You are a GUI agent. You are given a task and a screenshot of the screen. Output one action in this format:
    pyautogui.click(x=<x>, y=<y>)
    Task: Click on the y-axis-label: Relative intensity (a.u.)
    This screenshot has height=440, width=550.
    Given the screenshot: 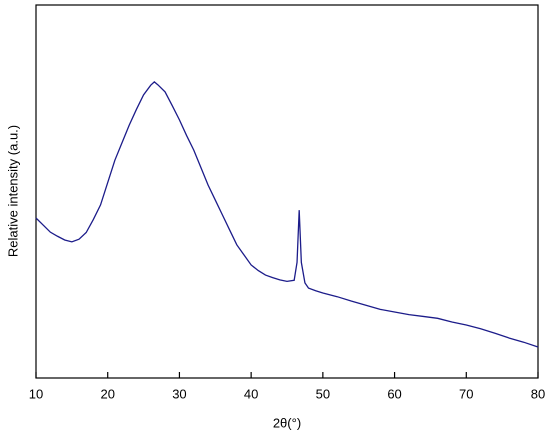 What is the action you would take?
    pyautogui.click(x=12, y=191)
    